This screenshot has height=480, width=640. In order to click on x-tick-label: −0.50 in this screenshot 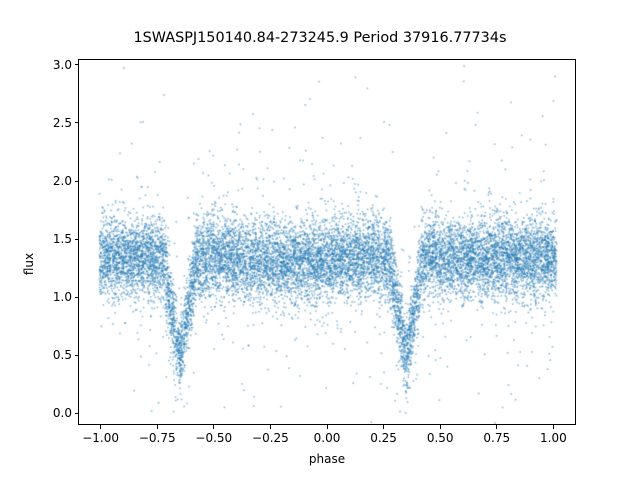, I will do `click(214, 438)`.